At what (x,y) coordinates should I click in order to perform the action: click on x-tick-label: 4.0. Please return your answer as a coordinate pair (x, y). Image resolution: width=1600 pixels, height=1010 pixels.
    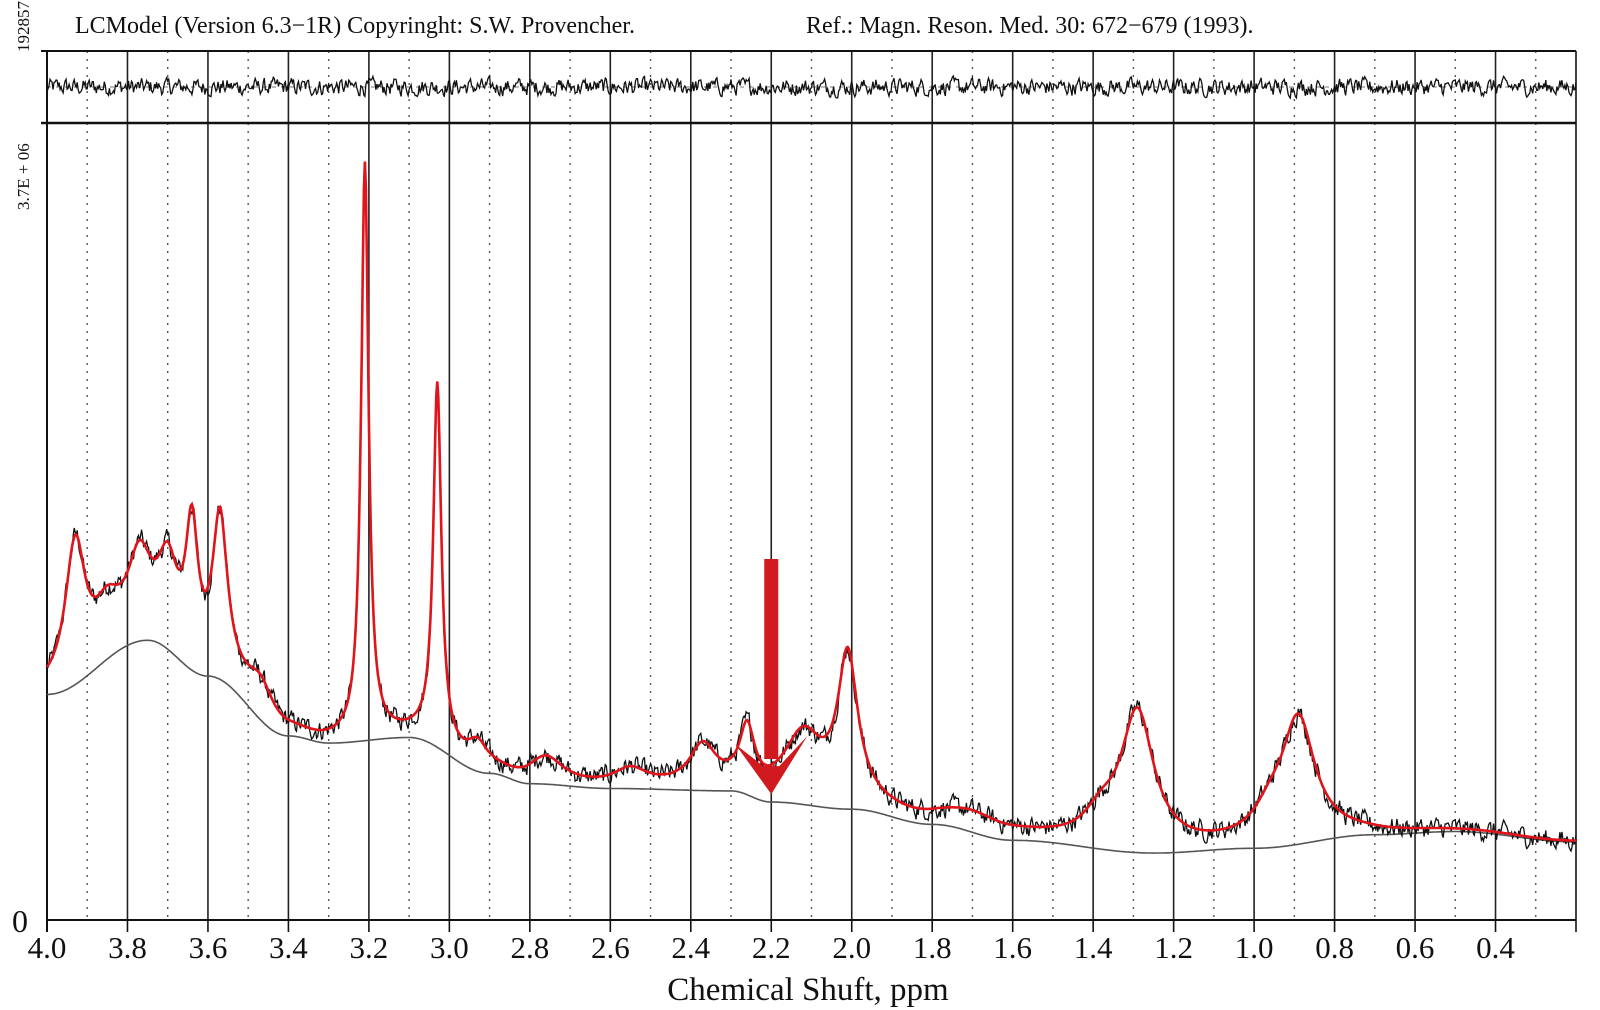
    Looking at the image, I should click on (47, 947).